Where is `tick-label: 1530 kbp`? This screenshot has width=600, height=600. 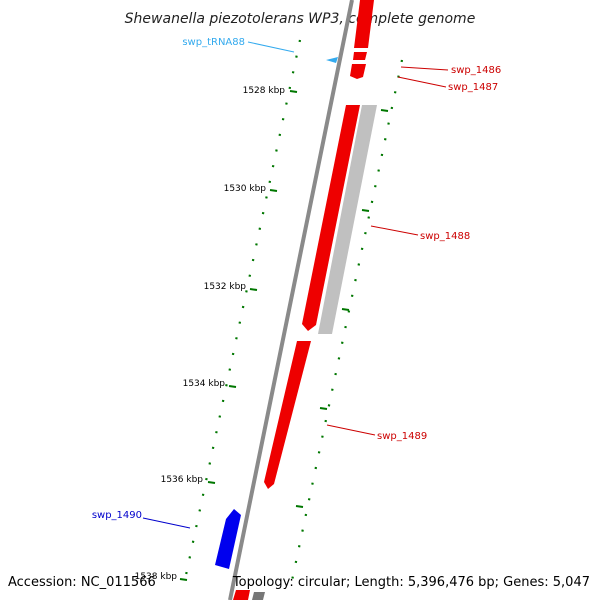
tick-label: 1530 kbp is located at coordinates (245, 189).